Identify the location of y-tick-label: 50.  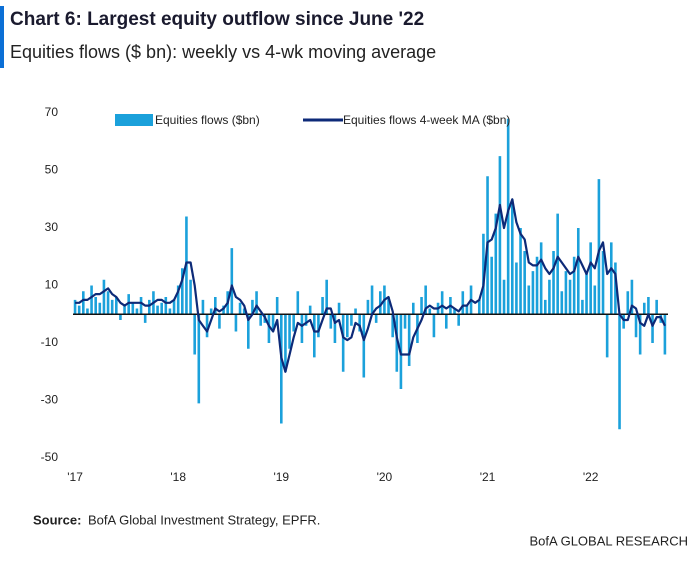
(52, 170).